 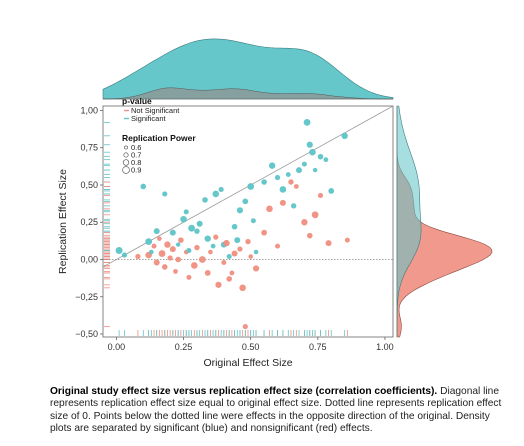 What do you see at coordinates (137, 101) in the screenshot?
I see `legend-pvalue-title: p-value` at bounding box center [137, 101].